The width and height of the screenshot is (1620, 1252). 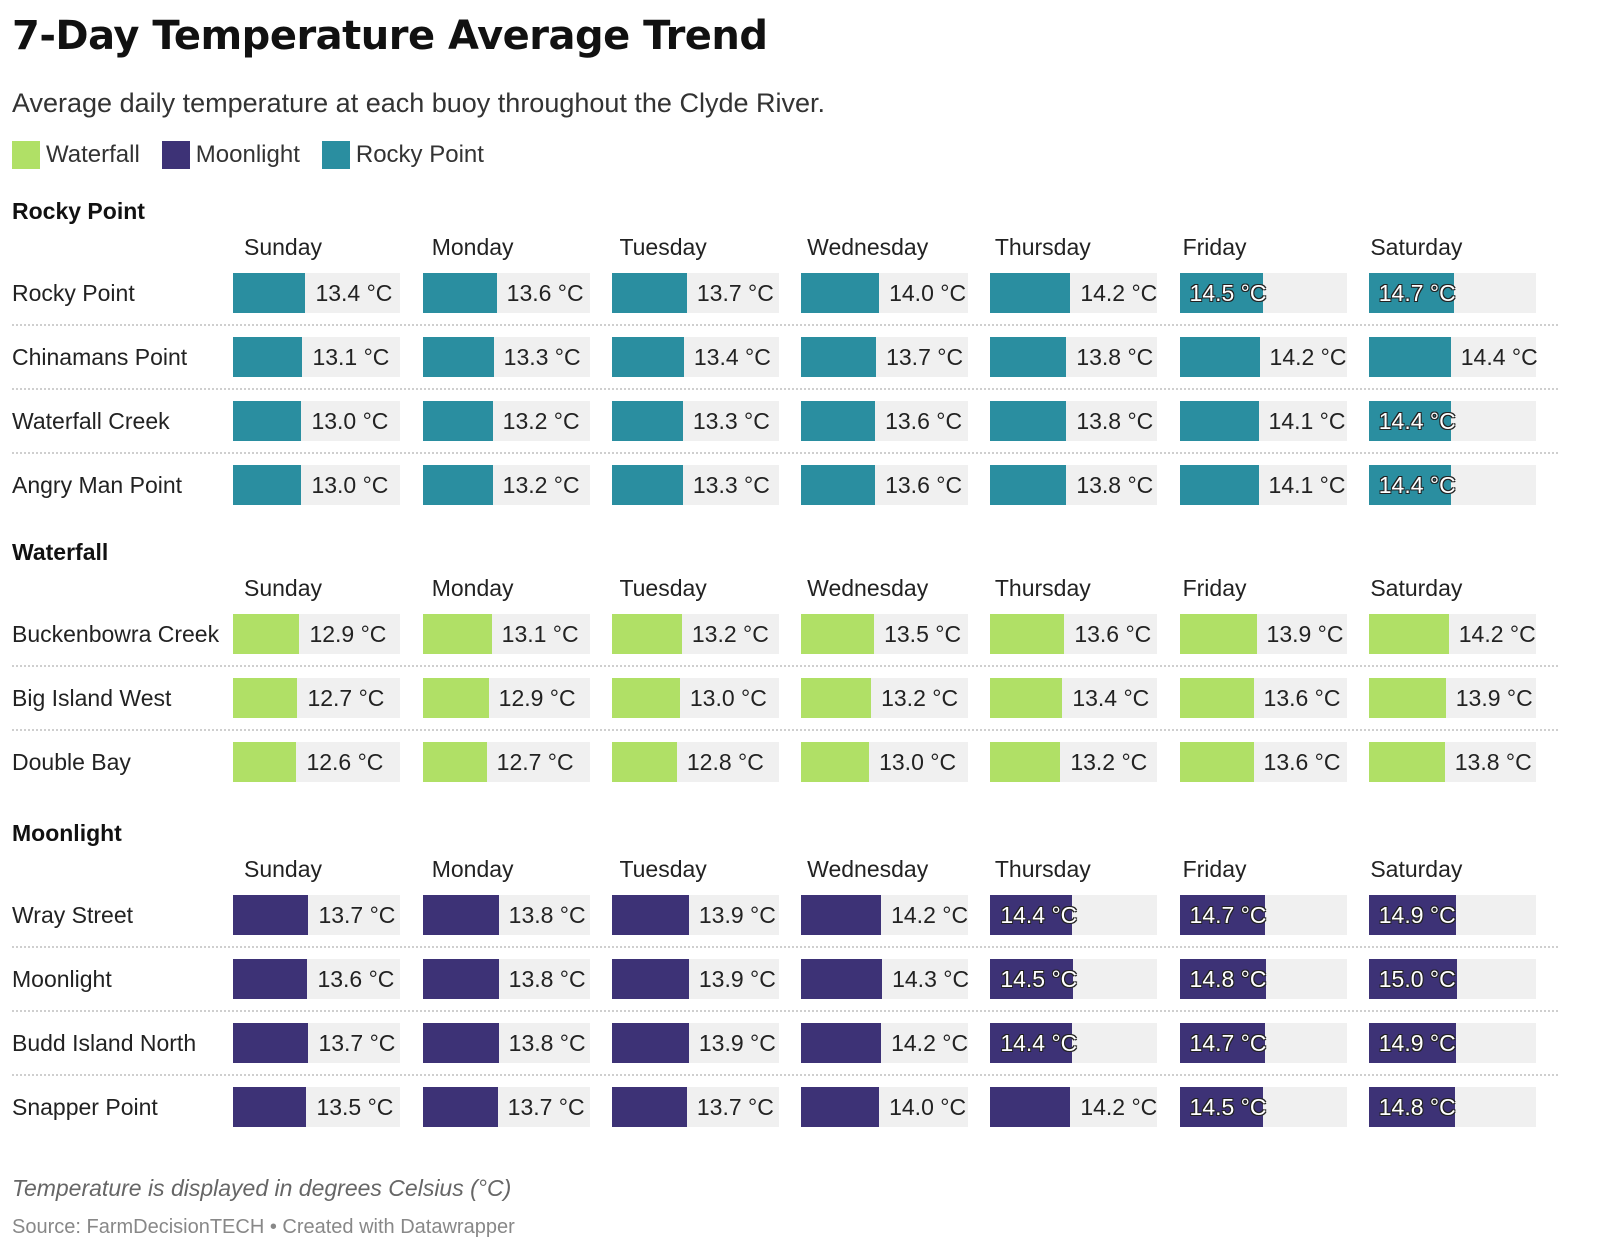 I want to click on bar-value-label: 15.0 °C, so click(x=1417, y=979).